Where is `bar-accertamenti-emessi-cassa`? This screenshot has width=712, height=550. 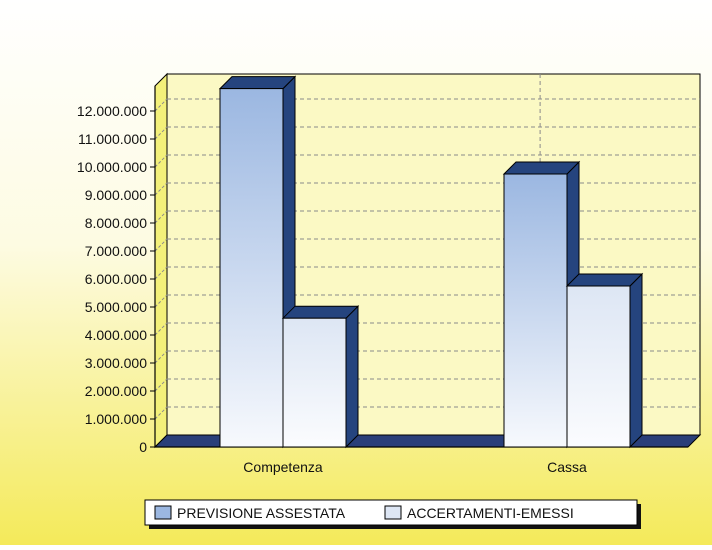
bar-accertamenti-emessi-cassa is located at coordinates (604, 360).